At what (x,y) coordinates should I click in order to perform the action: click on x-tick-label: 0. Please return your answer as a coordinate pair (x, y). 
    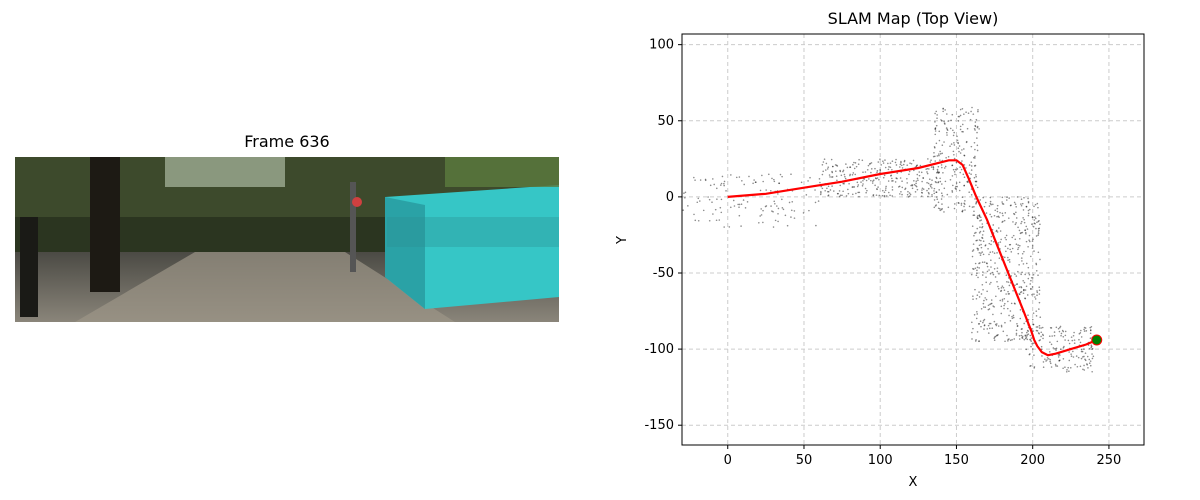
    Looking at the image, I should click on (728, 460).